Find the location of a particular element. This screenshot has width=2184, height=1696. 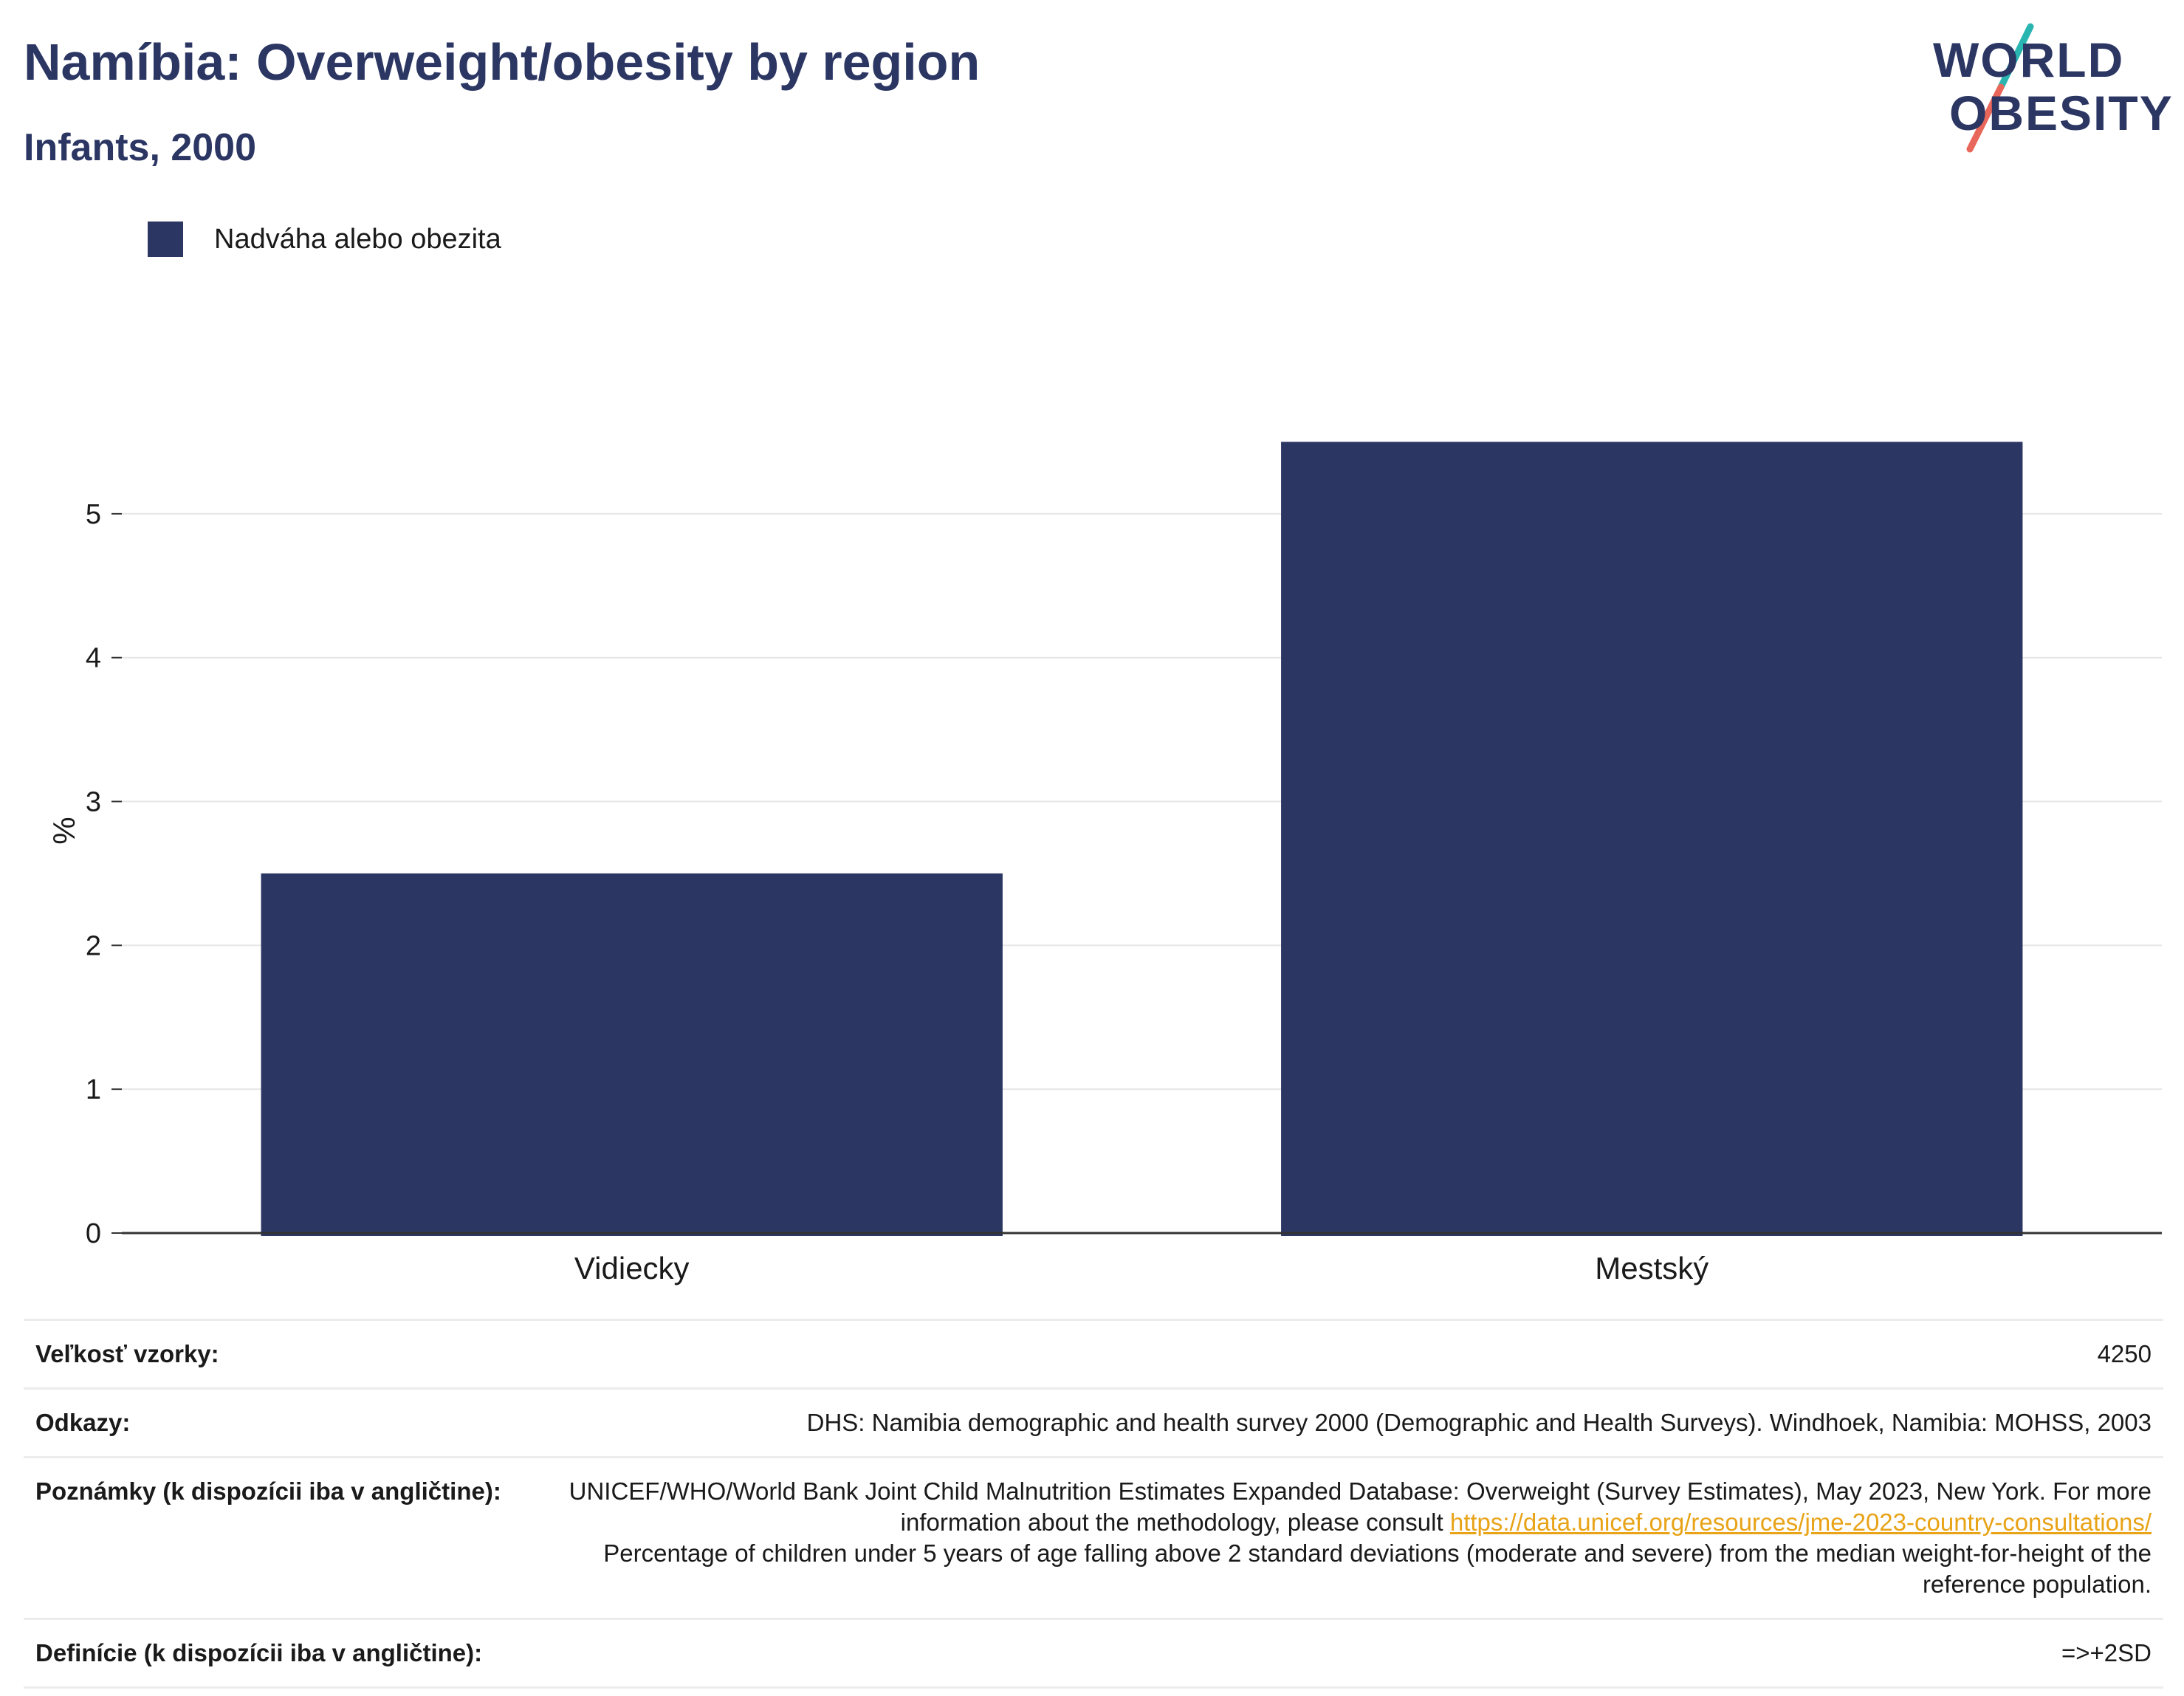

meta-value: 4250 is located at coordinates (2125, 1353).